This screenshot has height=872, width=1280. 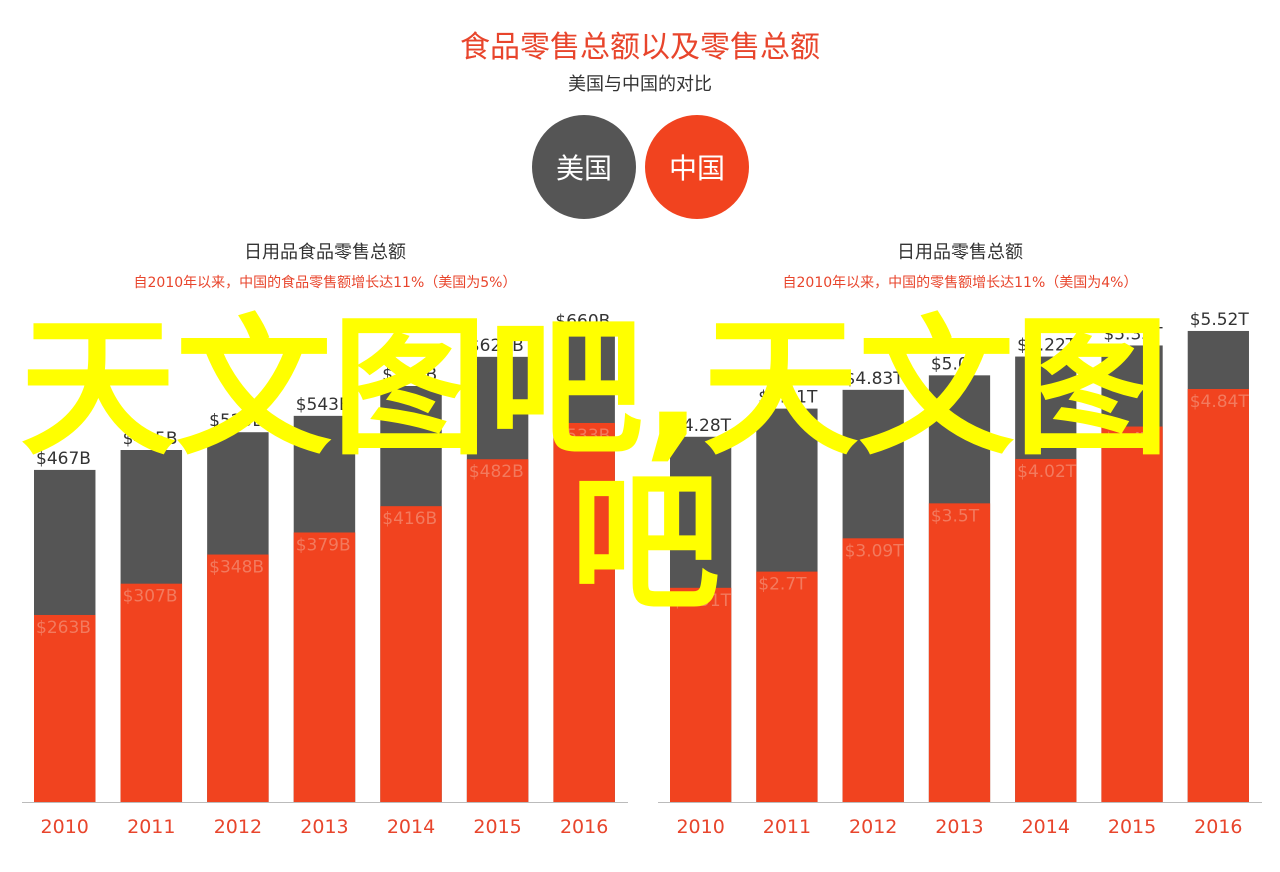 What do you see at coordinates (1220, 320) in the screenshot?
I see `label-us: $5.52T` at bounding box center [1220, 320].